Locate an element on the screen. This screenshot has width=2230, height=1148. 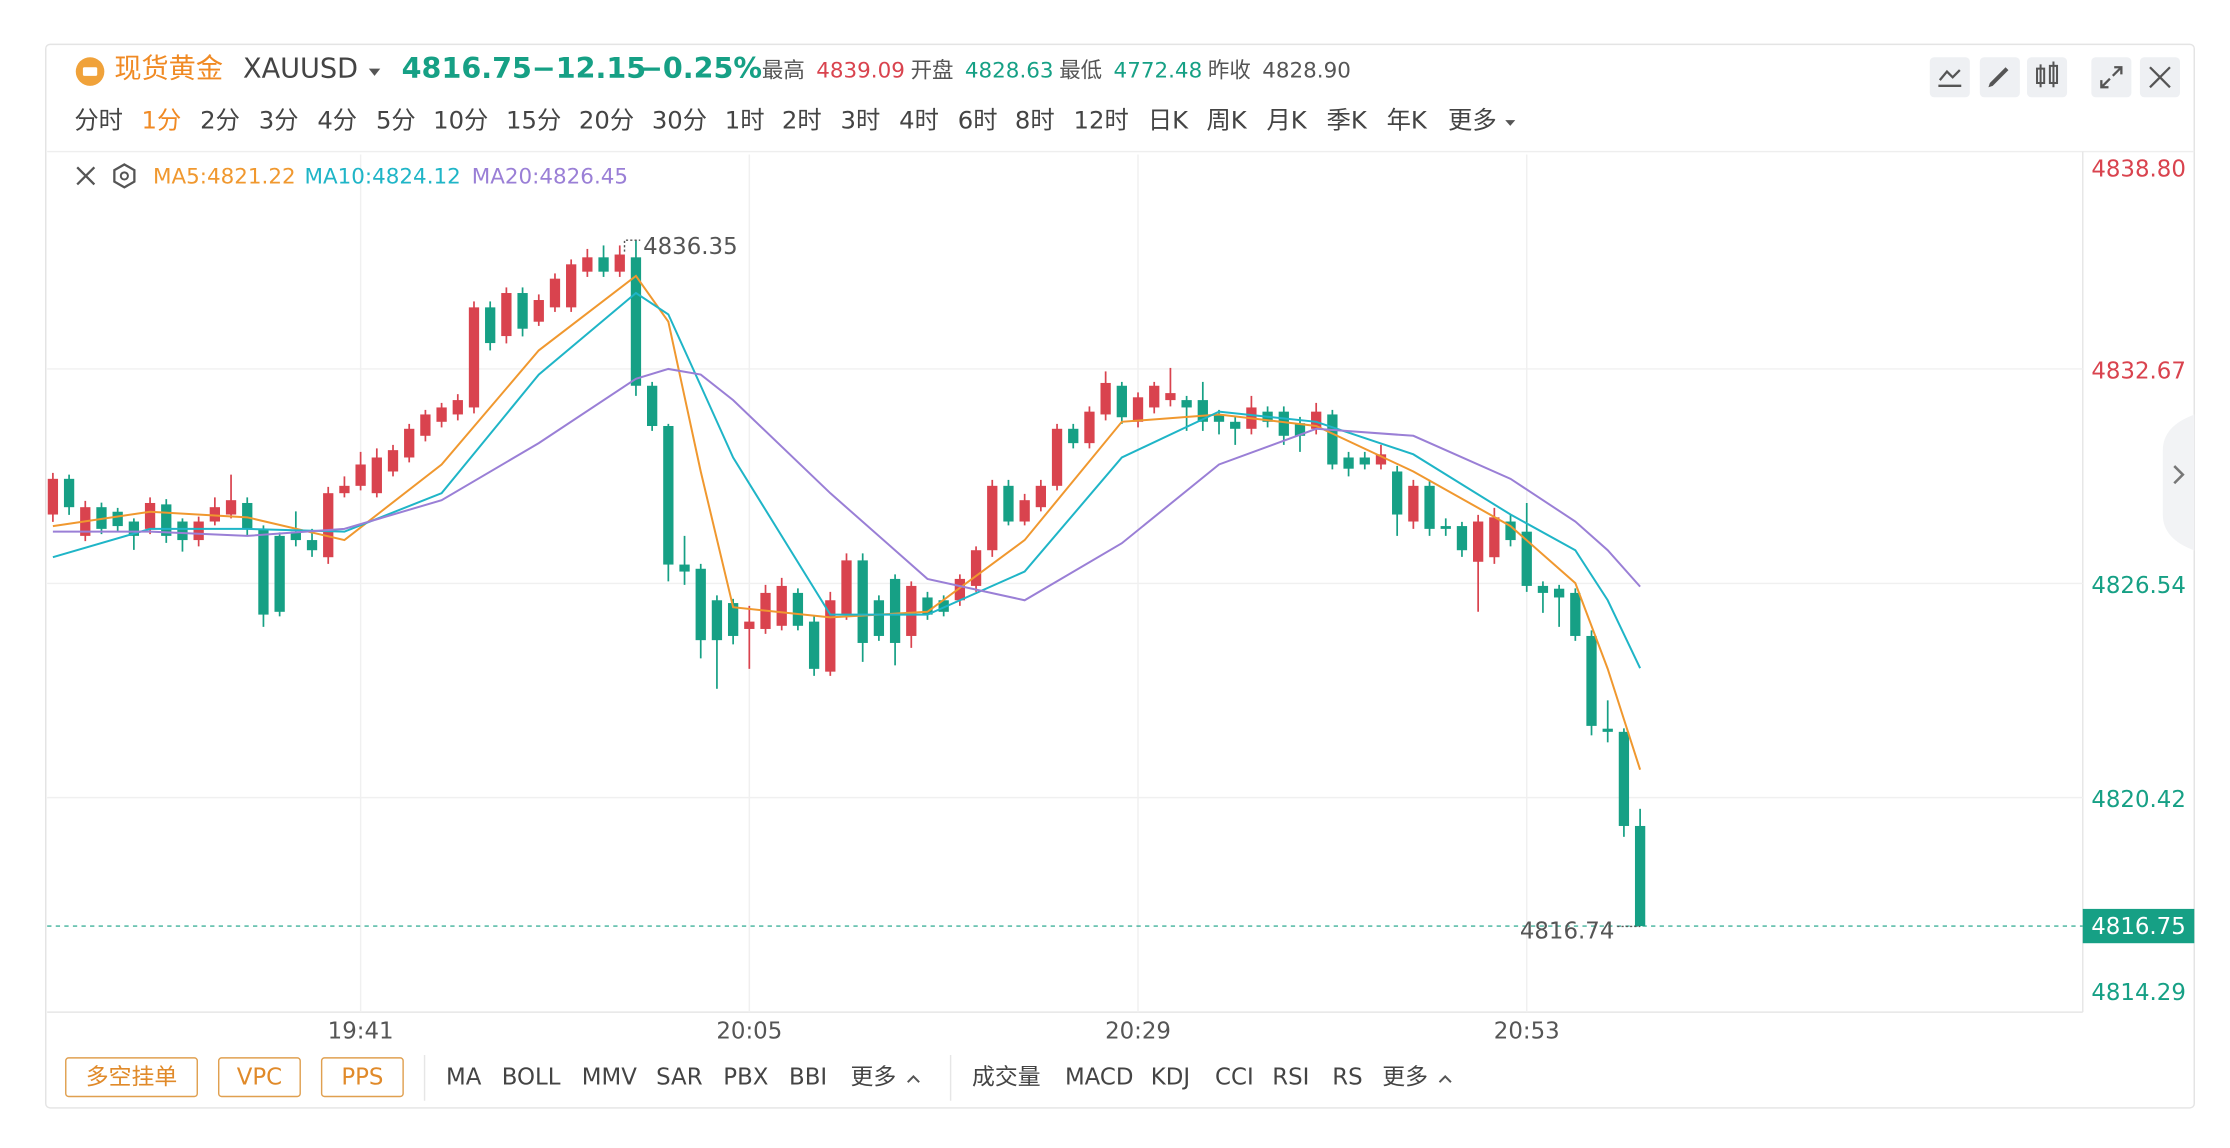
interval-tab: 2时 is located at coordinates (802, 120).